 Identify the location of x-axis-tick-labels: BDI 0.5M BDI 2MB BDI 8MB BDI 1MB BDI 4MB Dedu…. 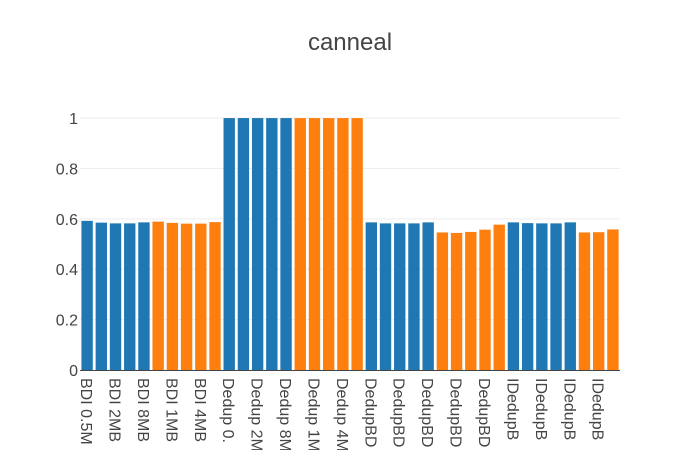
(341, 414).